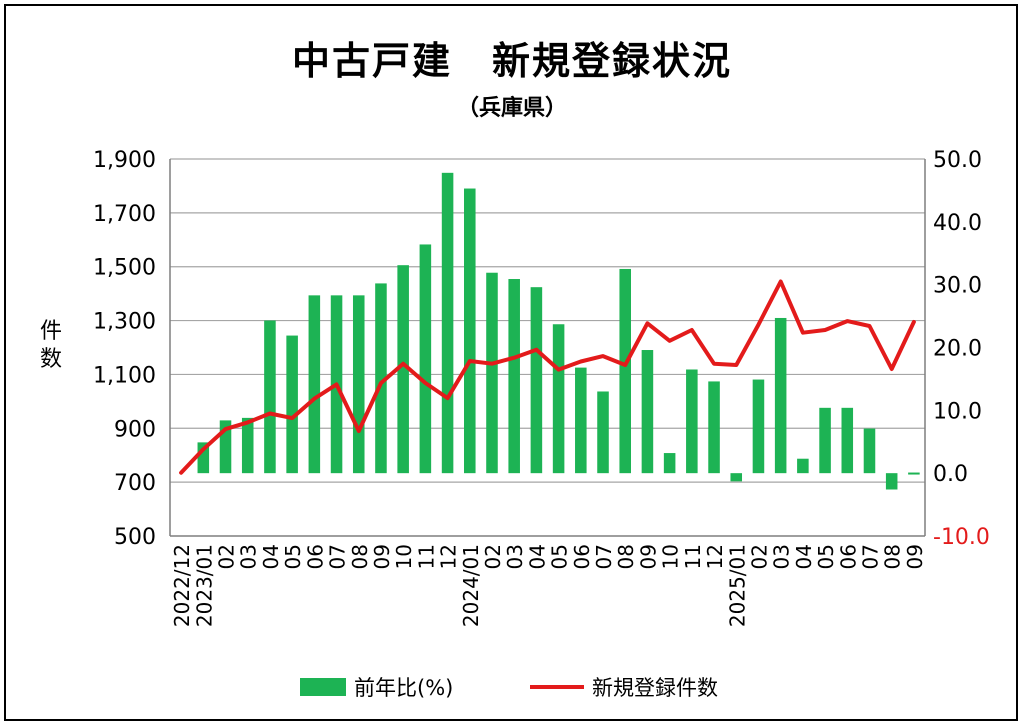 The image size is (1024, 727). What do you see at coordinates (957, 349) in the screenshot?
I see `y-right-tick-label: 20.0` at bounding box center [957, 349].